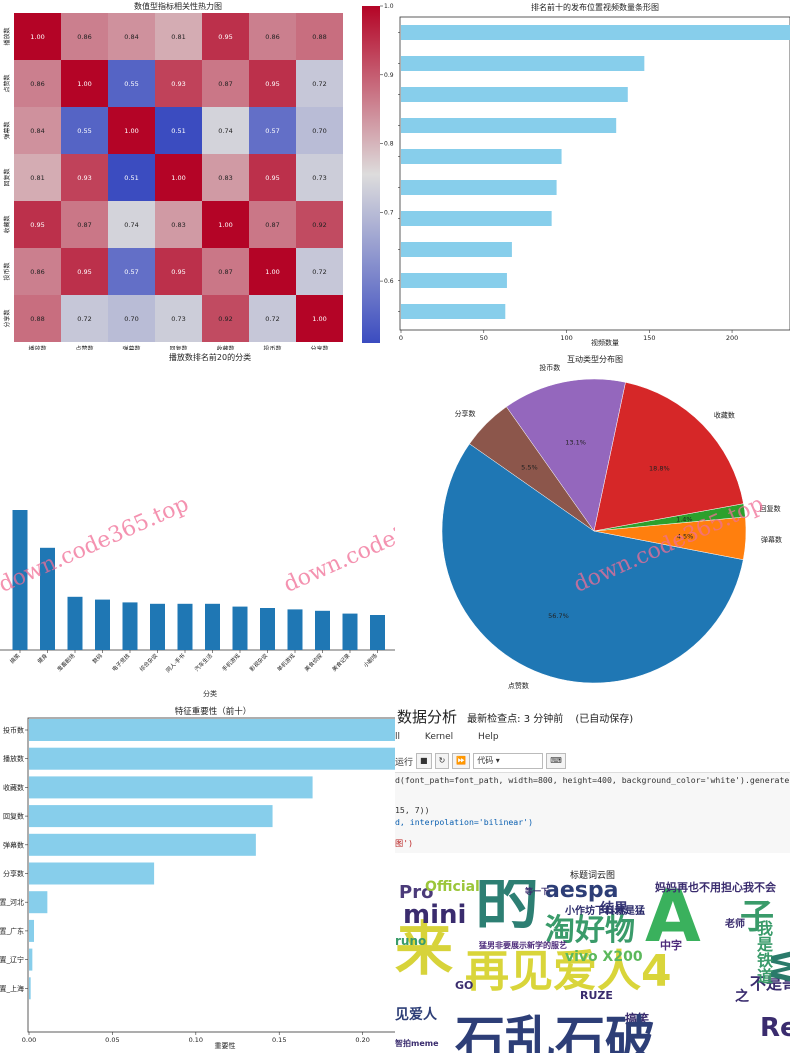  What do you see at coordinates (523, 945) in the screenshot?
I see `wordcloud-word: 猛男非要展示新学的服艺` at bounding box center [523, 945].